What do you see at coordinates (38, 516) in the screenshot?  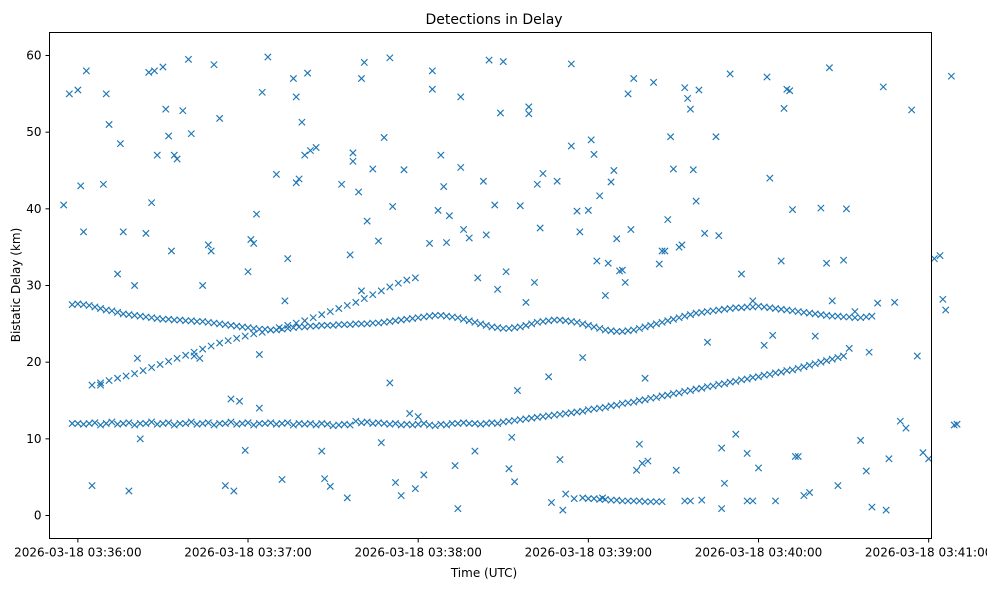 I see `y-tick-label: 0` at bounding box center [38, 516].